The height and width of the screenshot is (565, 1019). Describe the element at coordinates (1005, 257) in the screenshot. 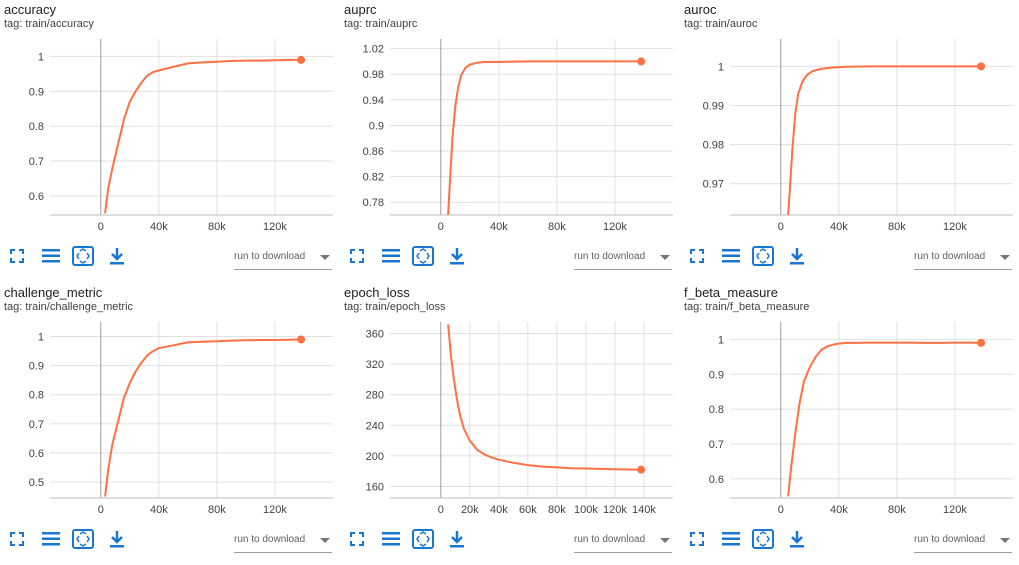

I see `chevron-down-icon` at that location.